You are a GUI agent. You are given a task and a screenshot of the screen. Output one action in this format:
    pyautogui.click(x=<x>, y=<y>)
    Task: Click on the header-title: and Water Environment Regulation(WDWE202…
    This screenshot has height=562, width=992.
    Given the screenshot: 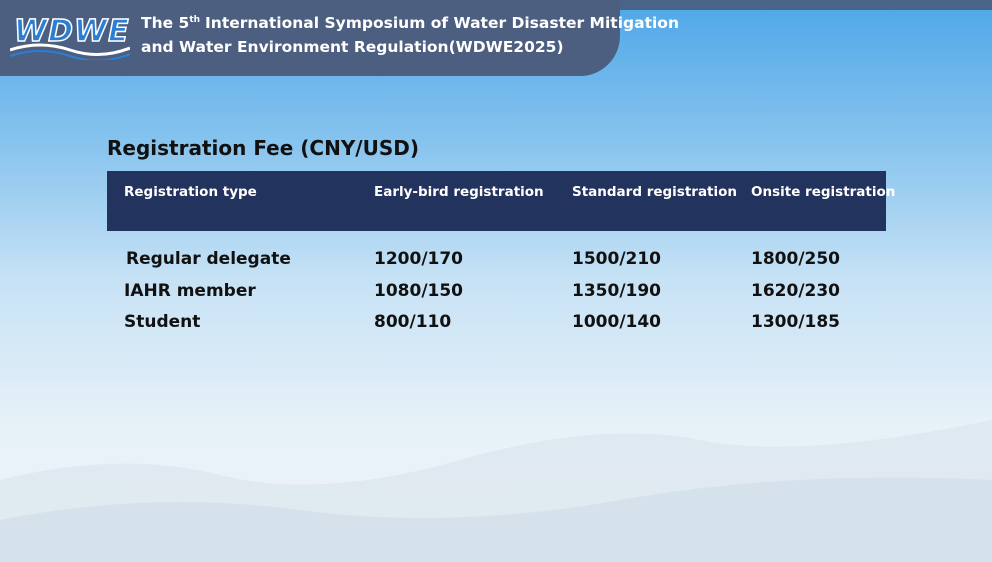 What is the action you would take?
    pyautogui.click(x=352, y=47)
    